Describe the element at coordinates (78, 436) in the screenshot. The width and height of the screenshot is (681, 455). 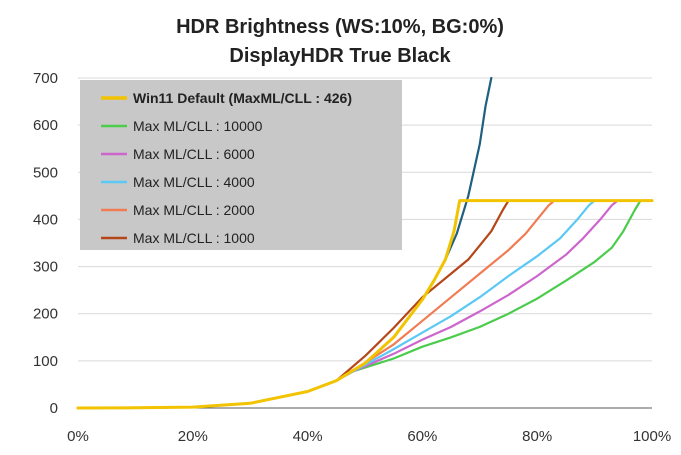
I see `x-tick-label: 0%` at that location.